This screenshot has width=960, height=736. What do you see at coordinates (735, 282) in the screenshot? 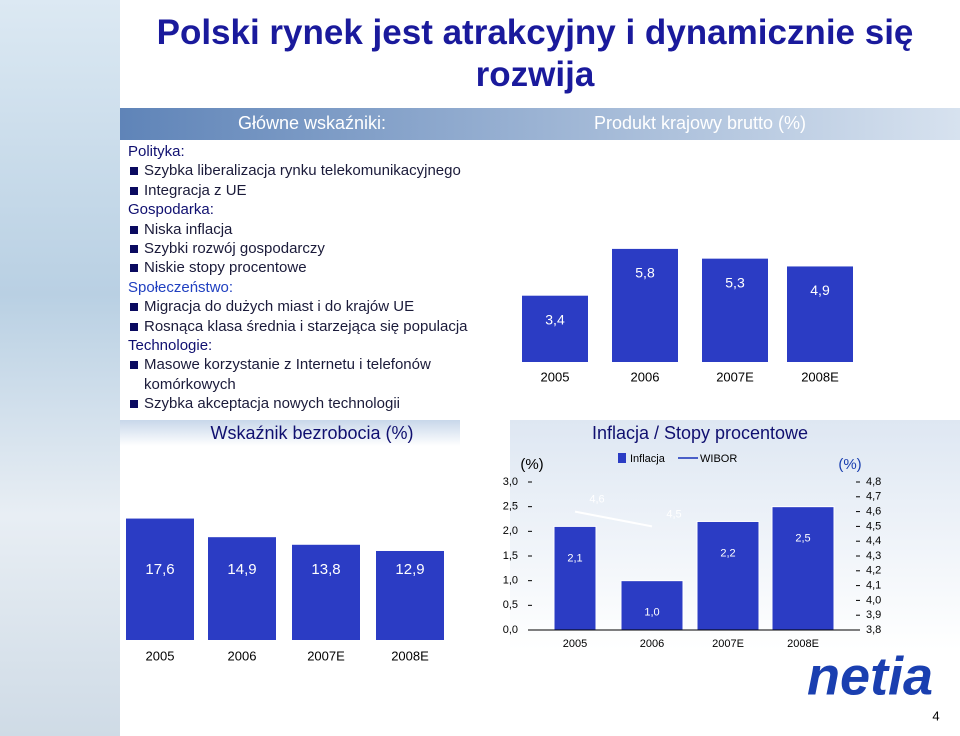
I see `value-label: 5,3` at bounding box center [735, 282].